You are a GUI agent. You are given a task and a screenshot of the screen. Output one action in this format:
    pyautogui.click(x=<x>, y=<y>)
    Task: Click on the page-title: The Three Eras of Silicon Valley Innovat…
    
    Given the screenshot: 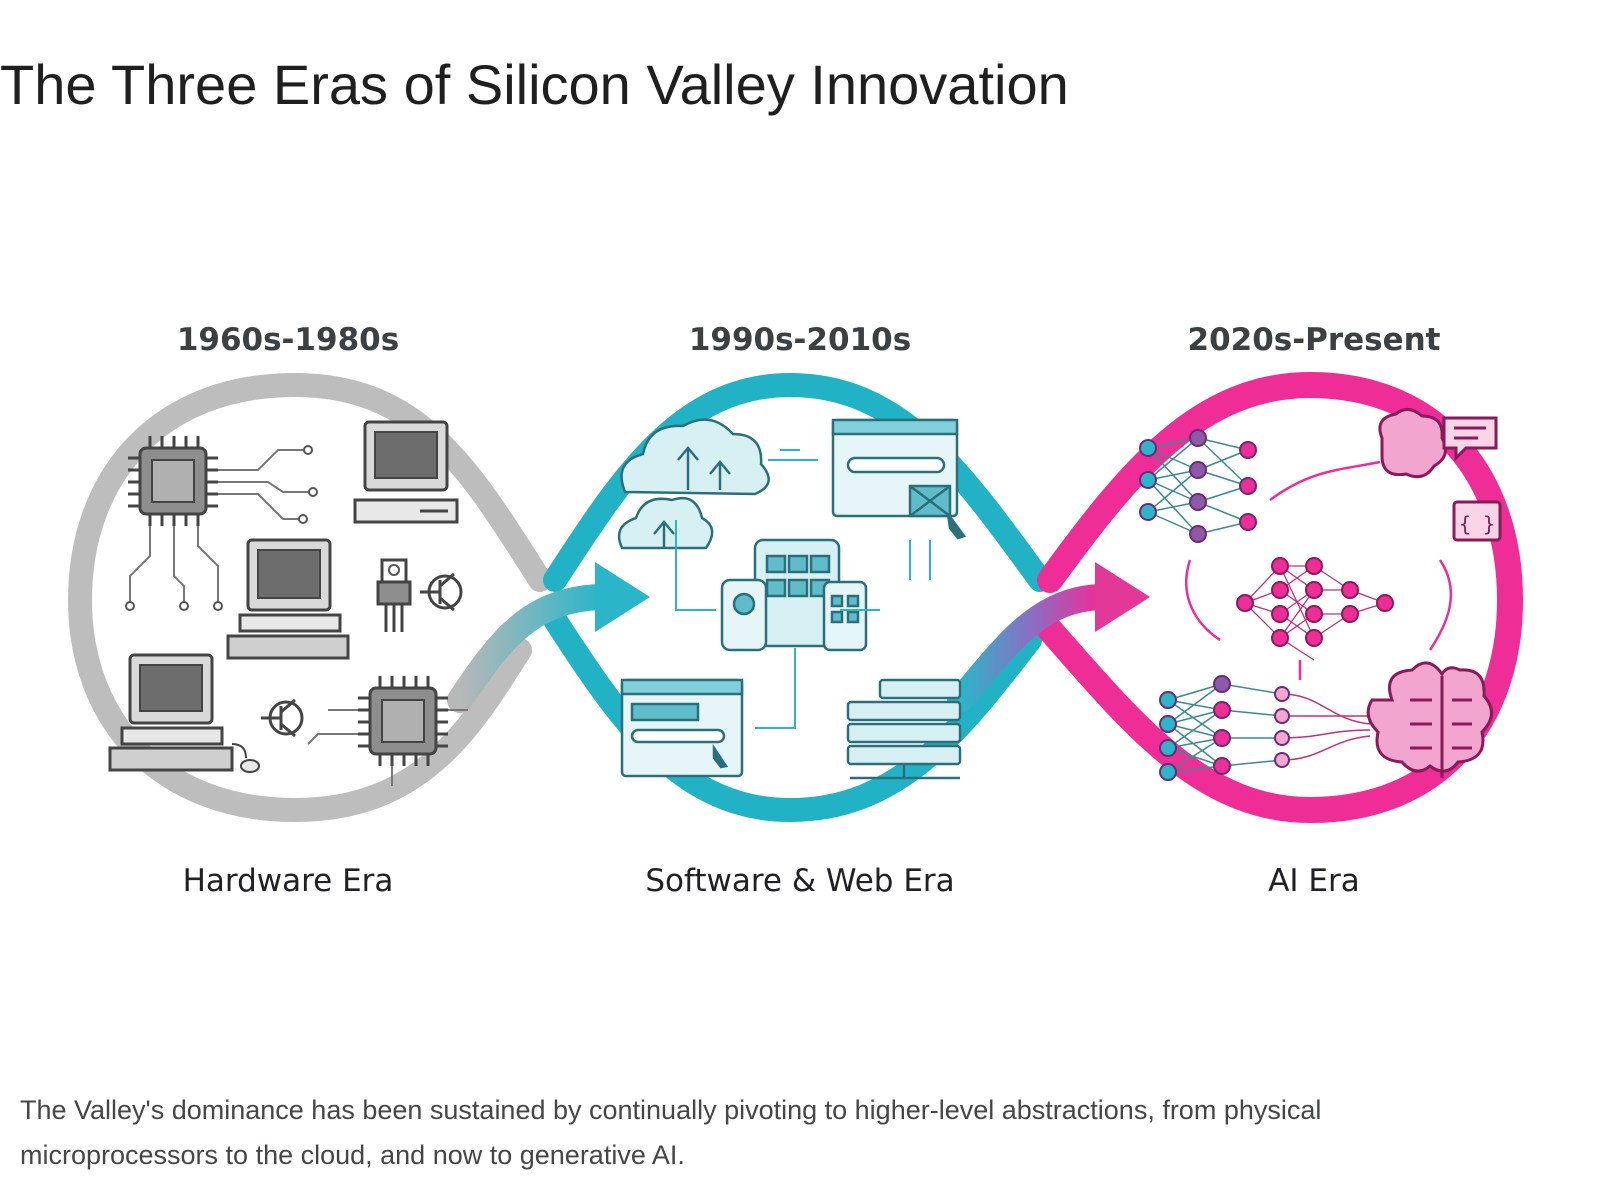 What is the action you would take?
    pyautogui.click(x=534, y=84)
    